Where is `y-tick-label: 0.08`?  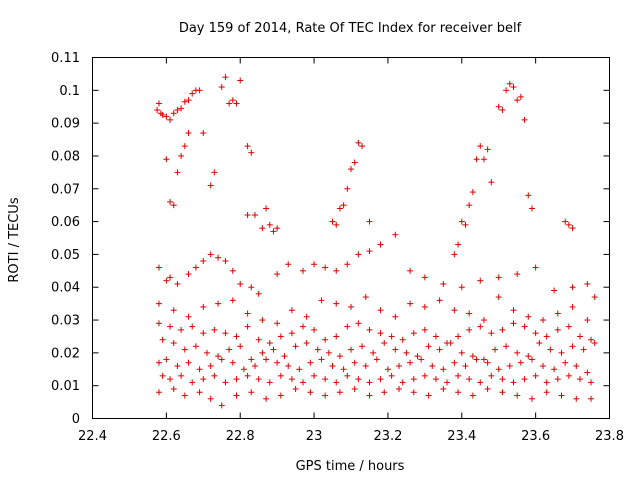
y-tick-label: 0.08 is located at coordinates (65, 156).